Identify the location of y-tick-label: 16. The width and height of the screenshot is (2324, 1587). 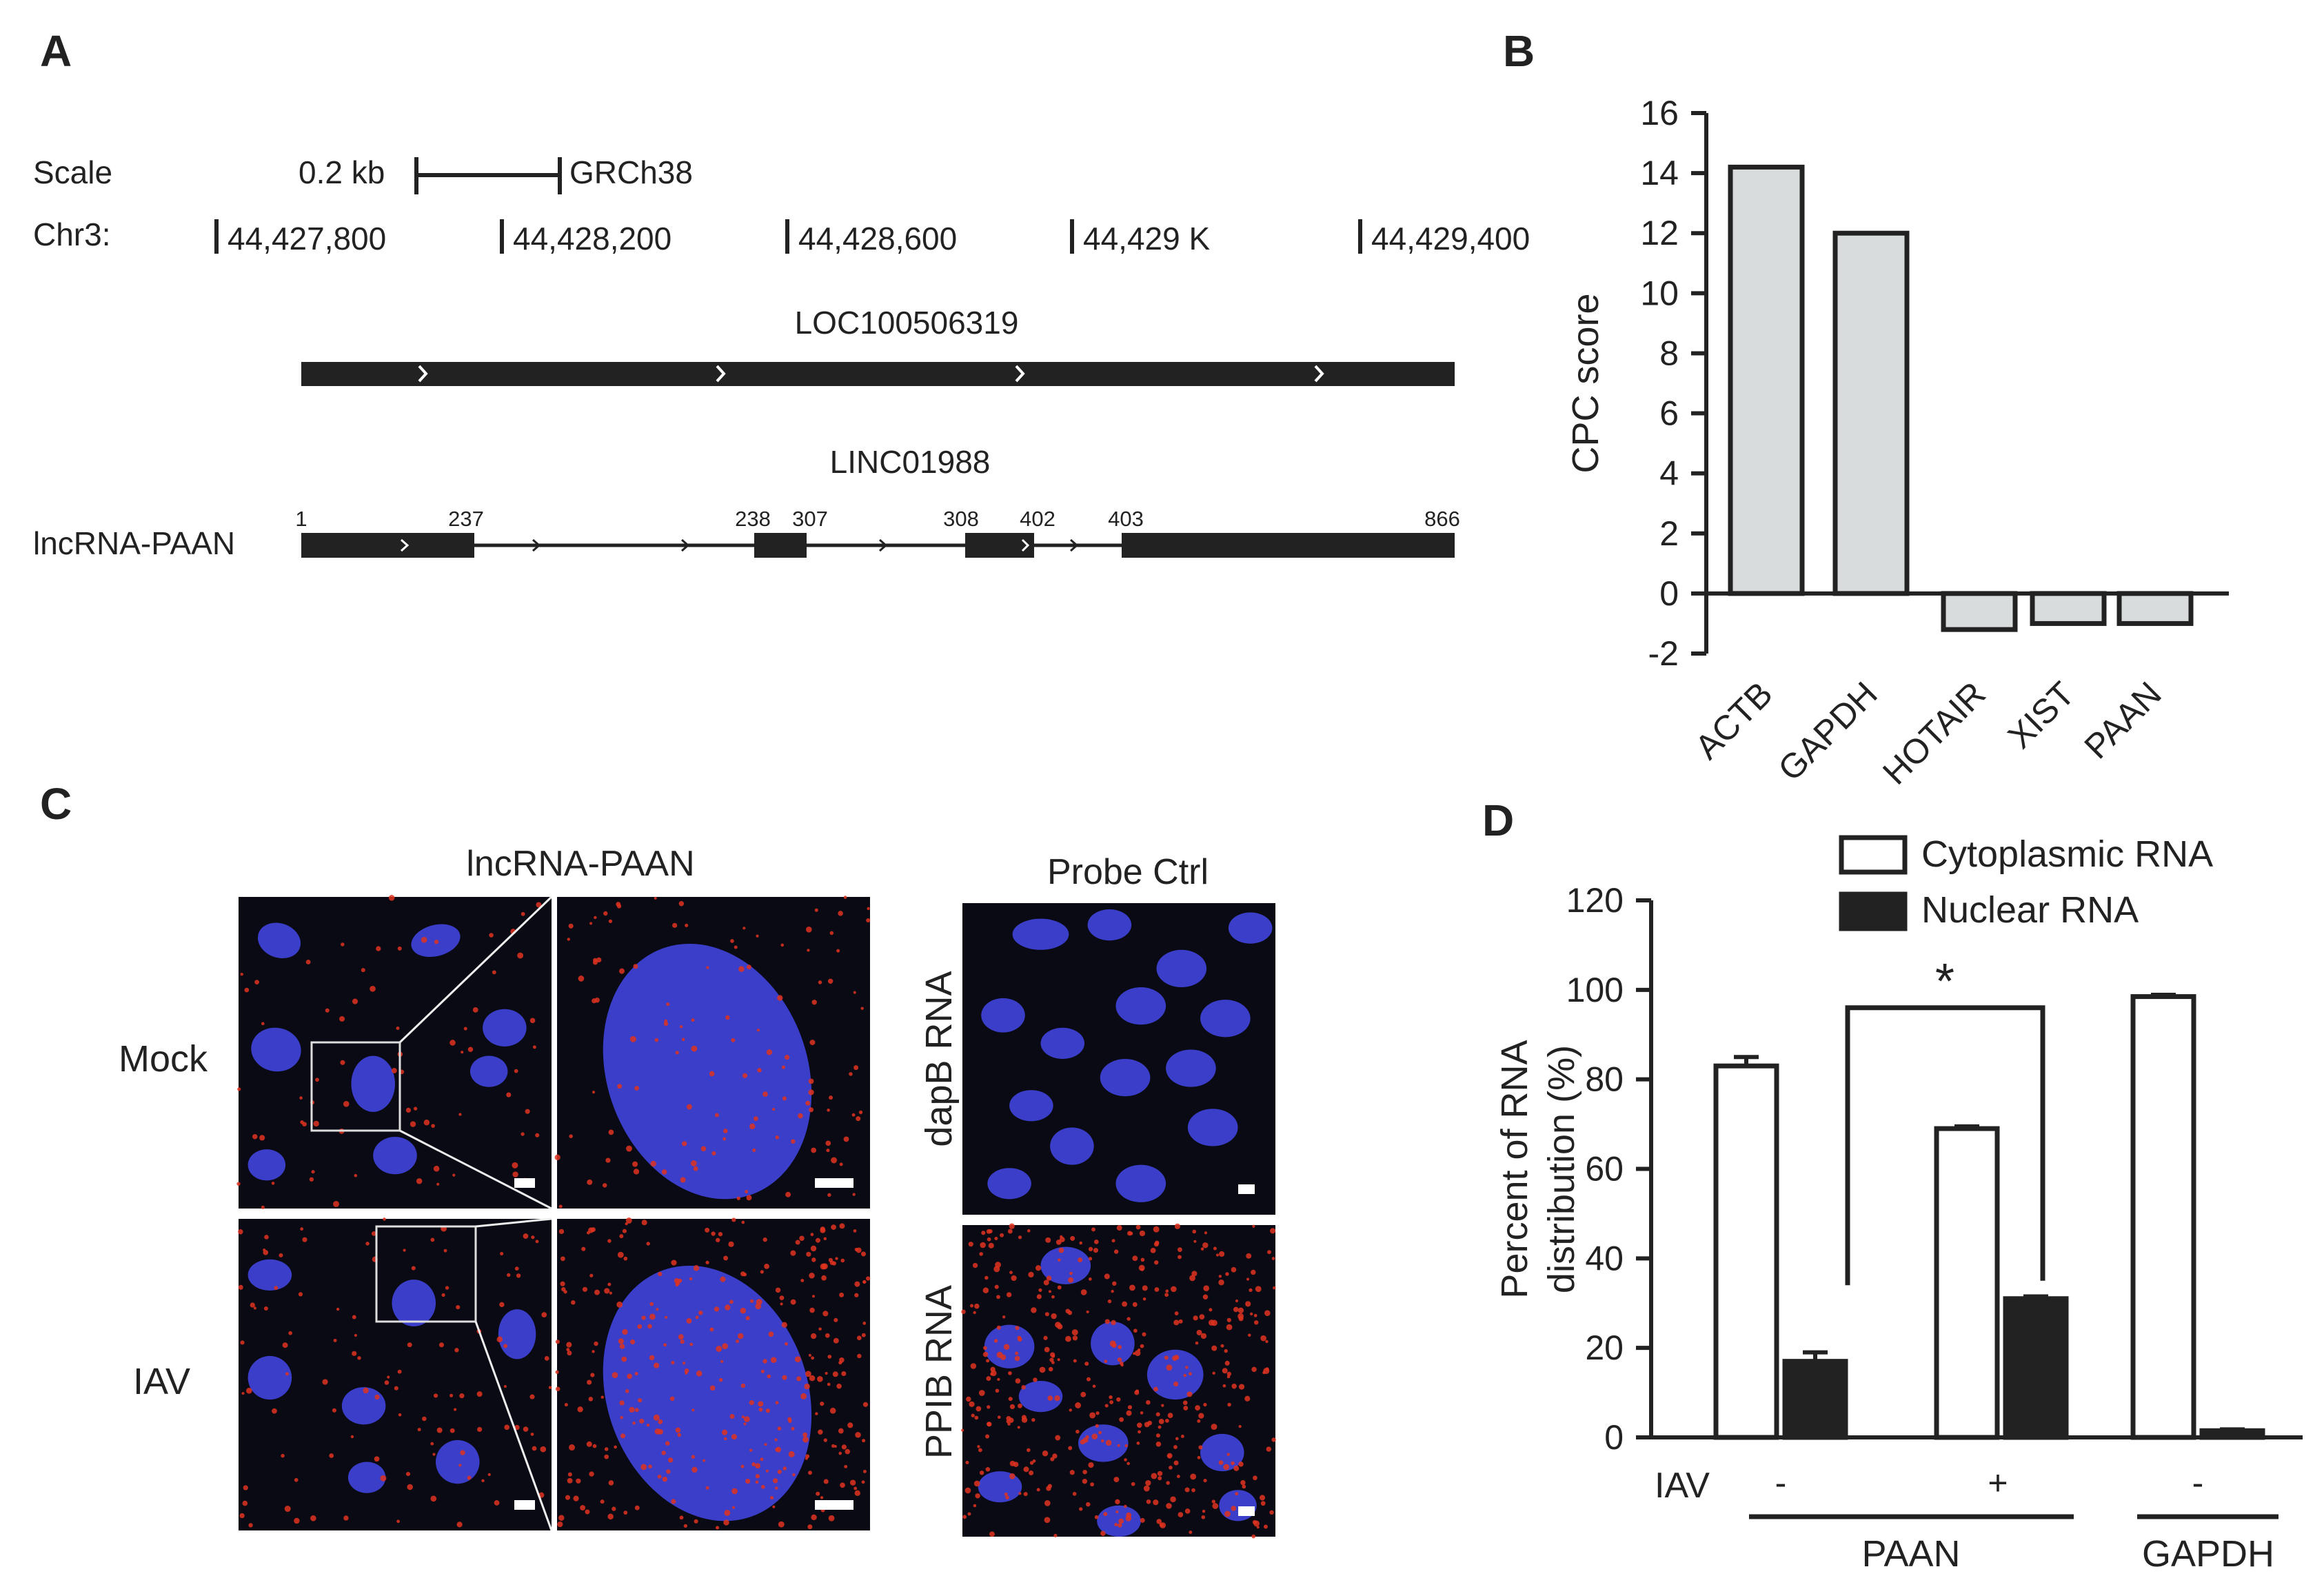
(1659, 113).